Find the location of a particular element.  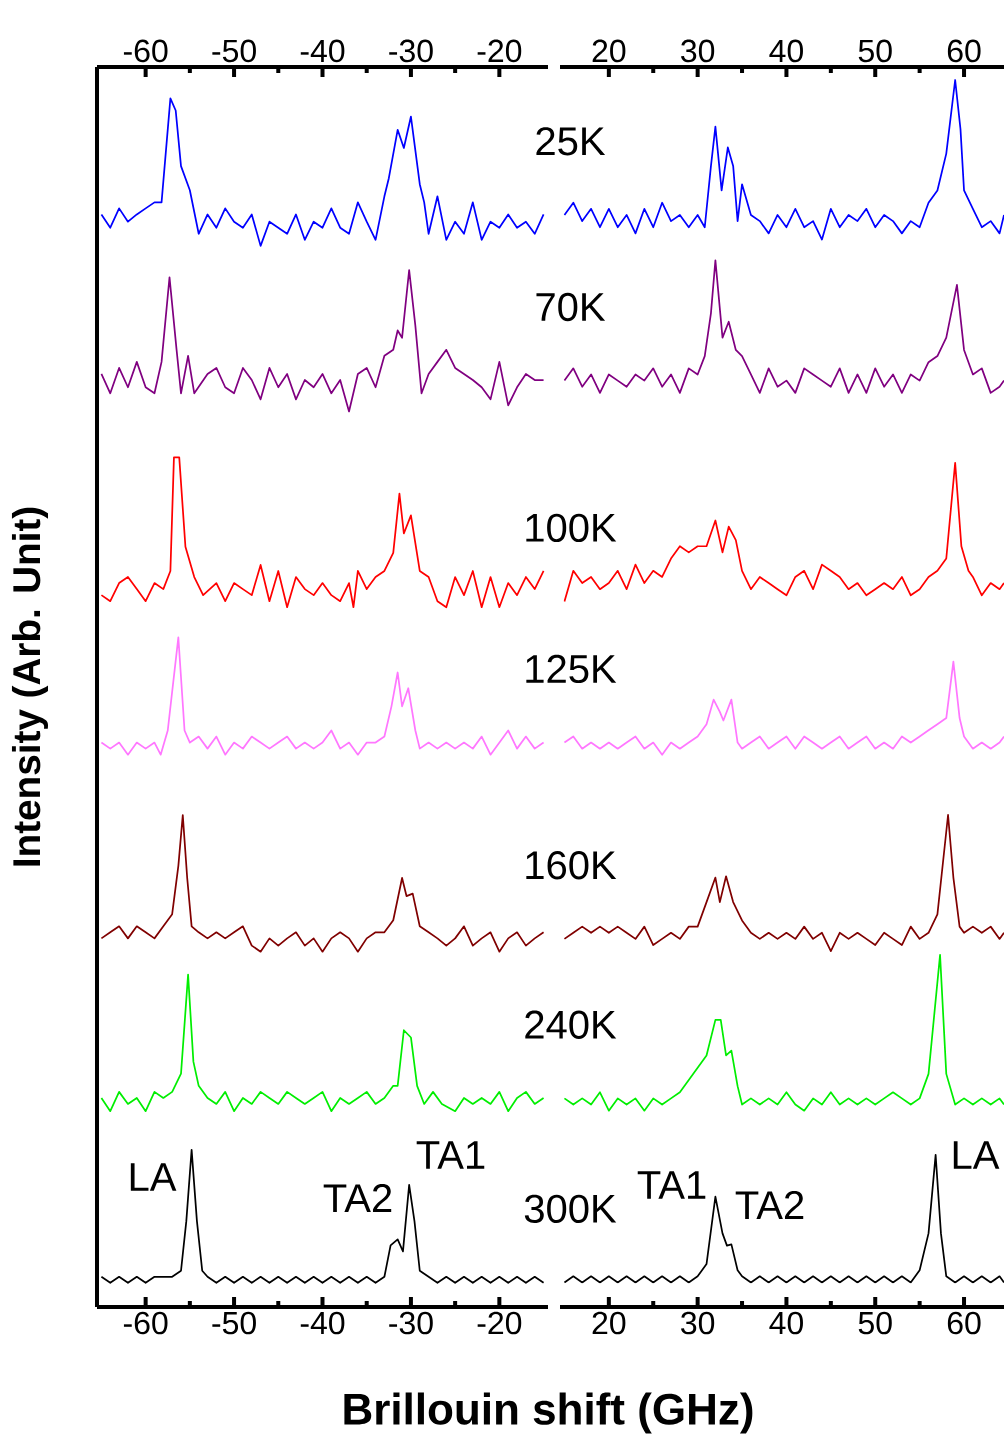

x-tick-label: 30 is located at coordinates (698, 1323).